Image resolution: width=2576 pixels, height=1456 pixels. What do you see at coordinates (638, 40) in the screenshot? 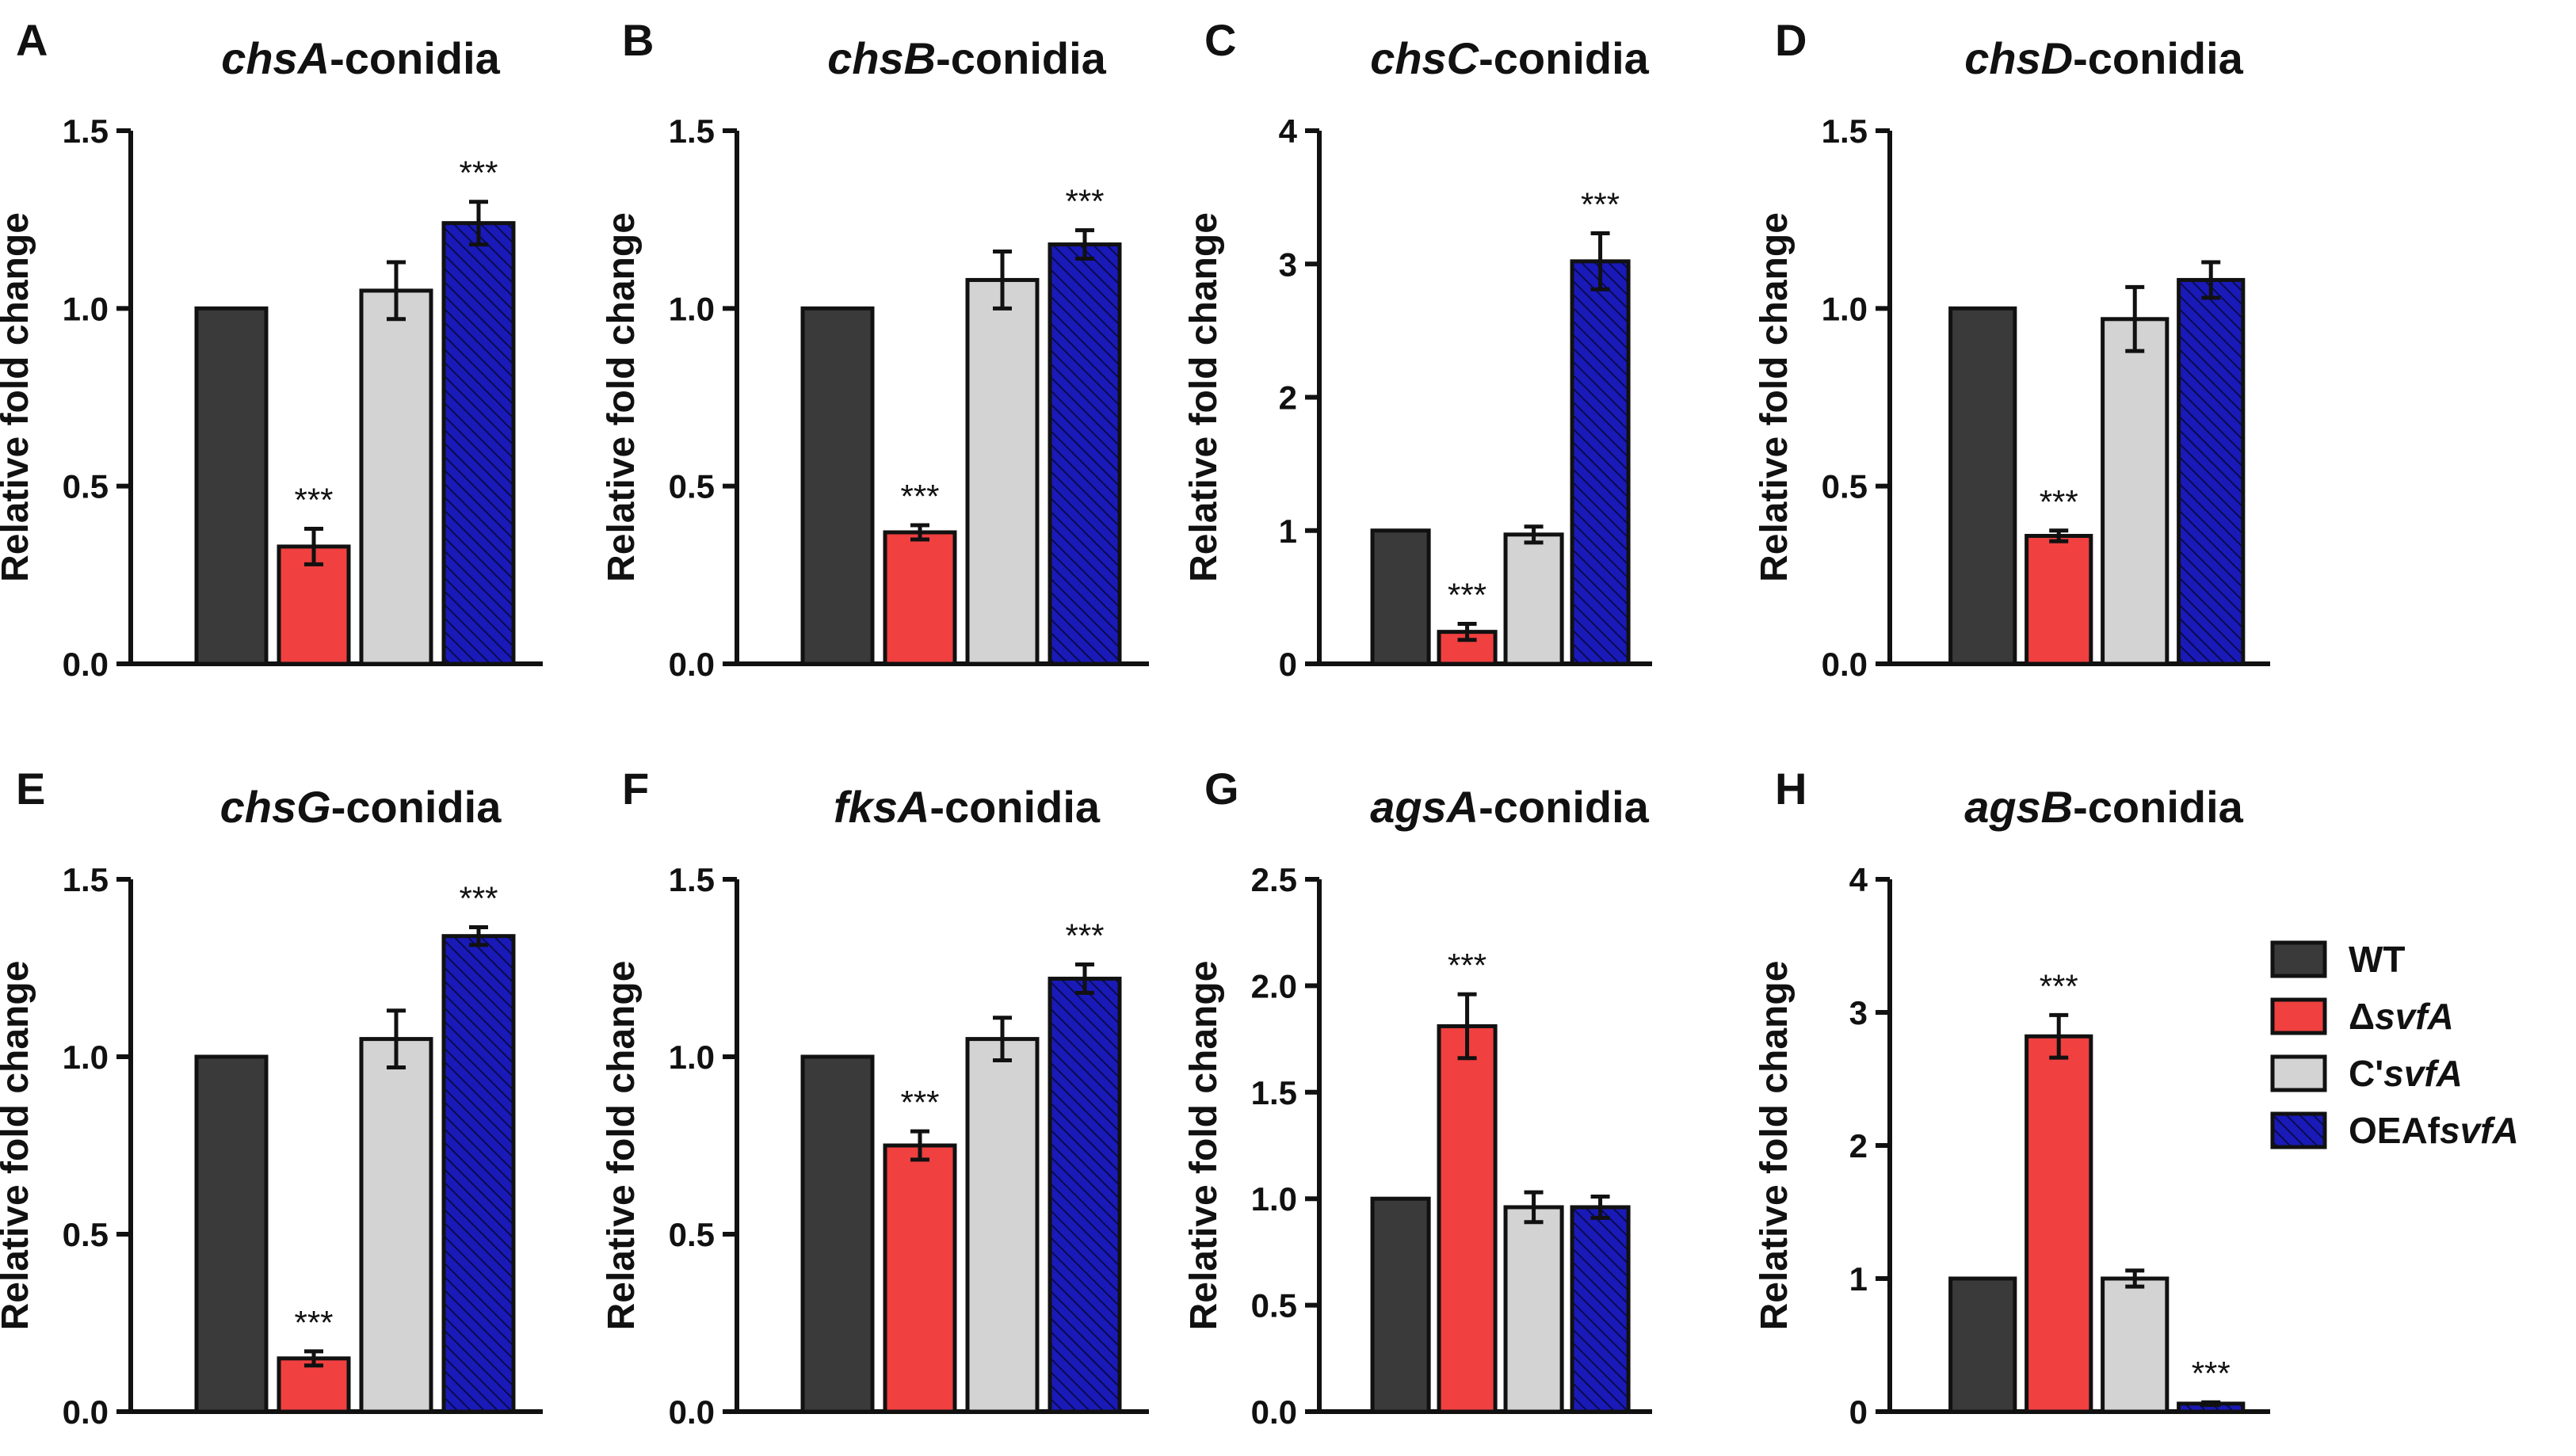
I see `panel-letter: B` at bounding box center [638, 40].